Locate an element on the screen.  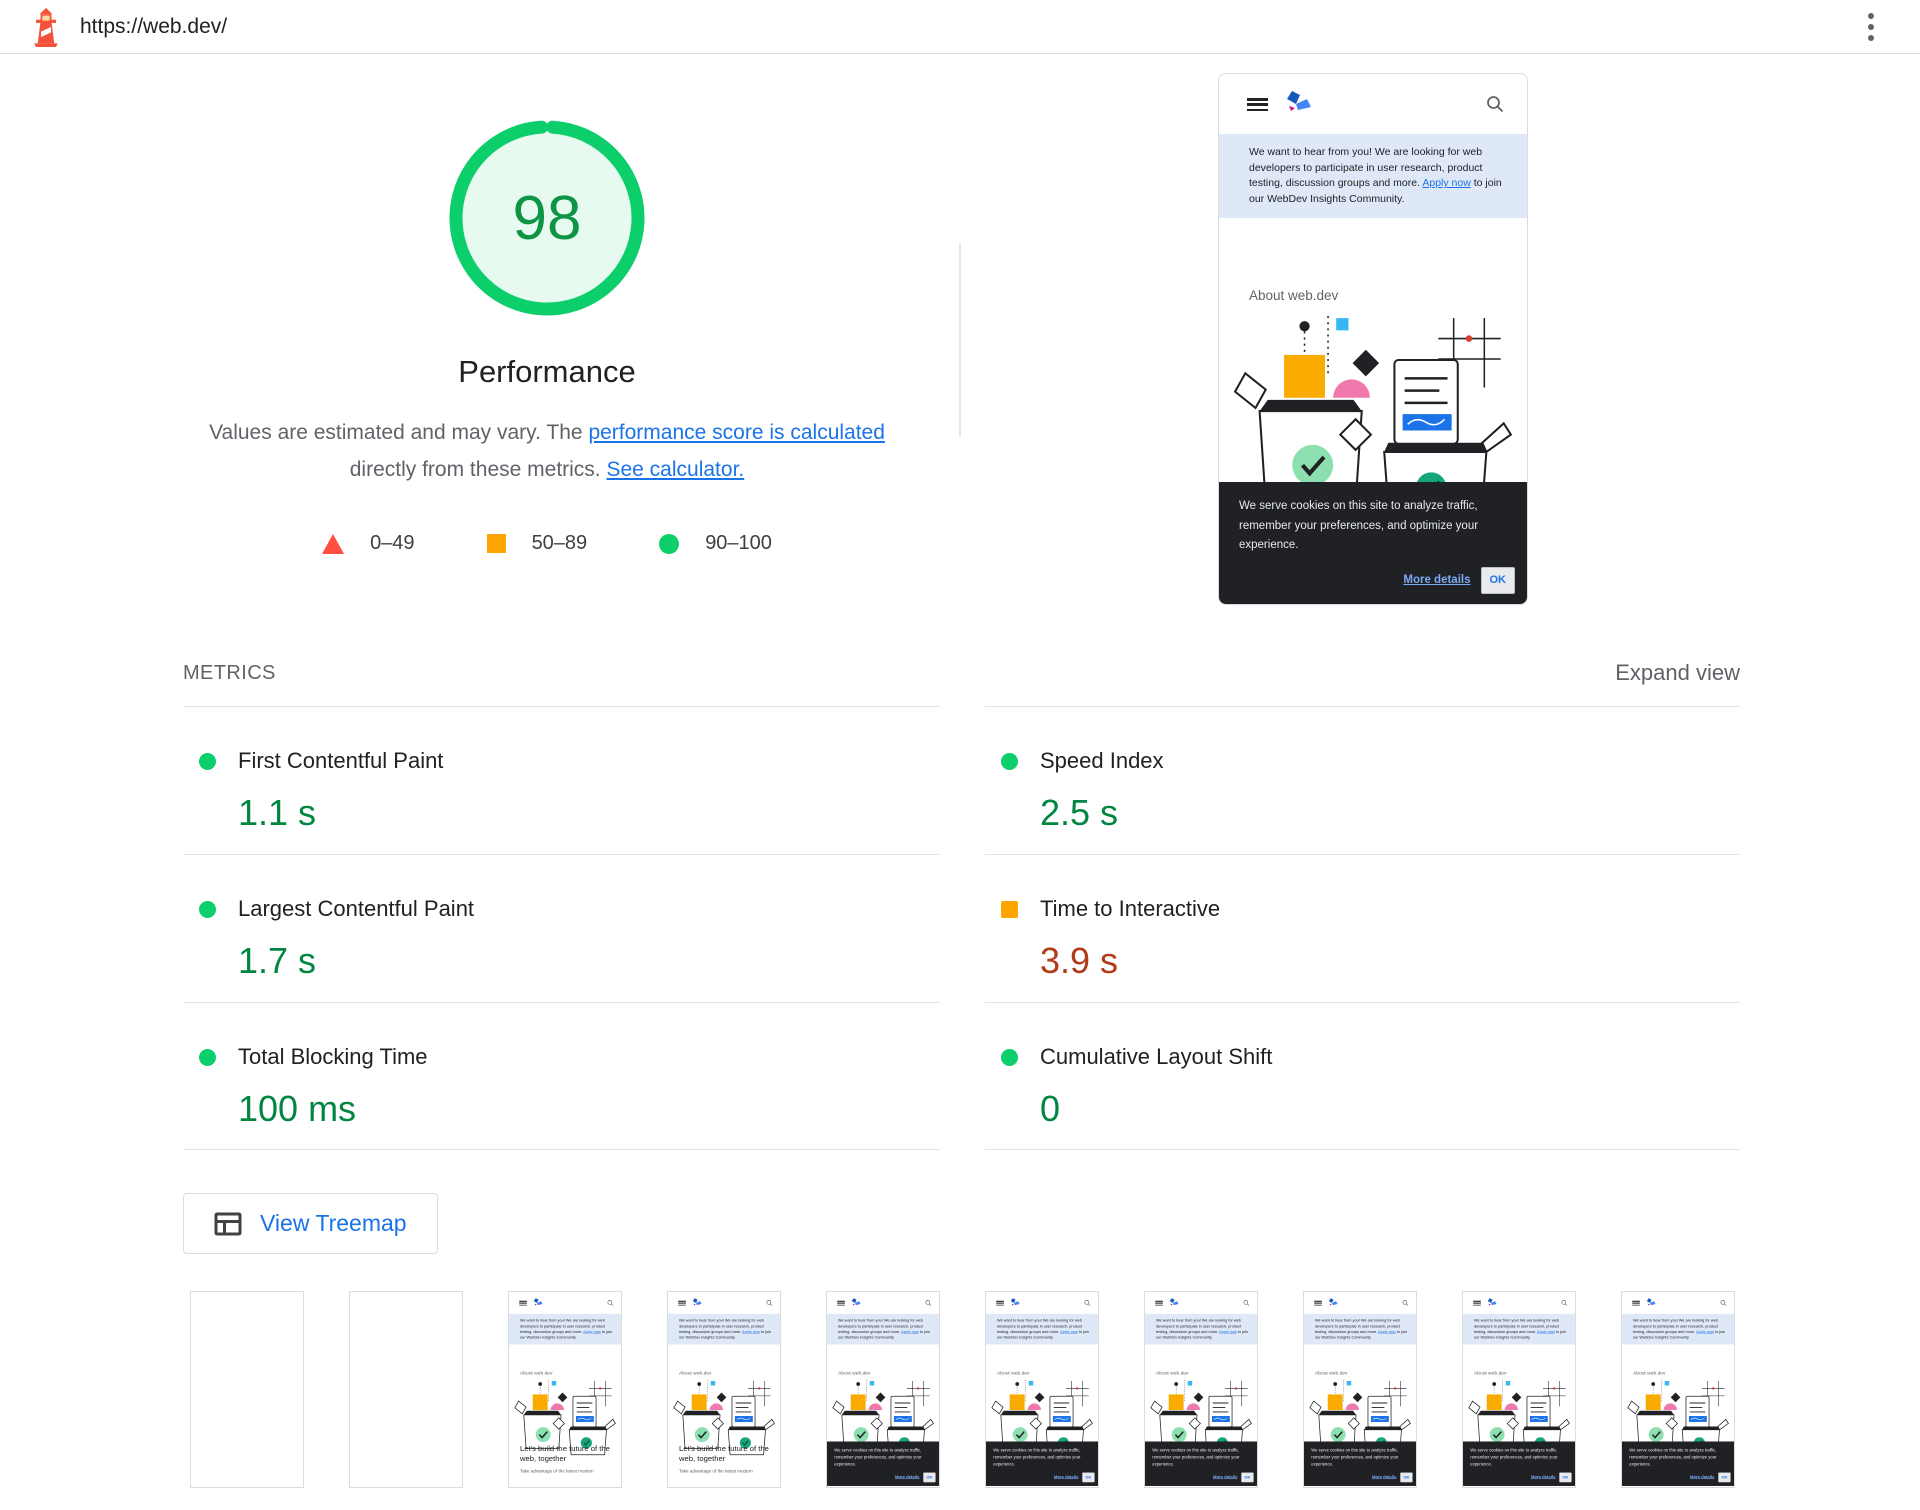
metric-value: 1.1 s is located at coordinates (277, 812).